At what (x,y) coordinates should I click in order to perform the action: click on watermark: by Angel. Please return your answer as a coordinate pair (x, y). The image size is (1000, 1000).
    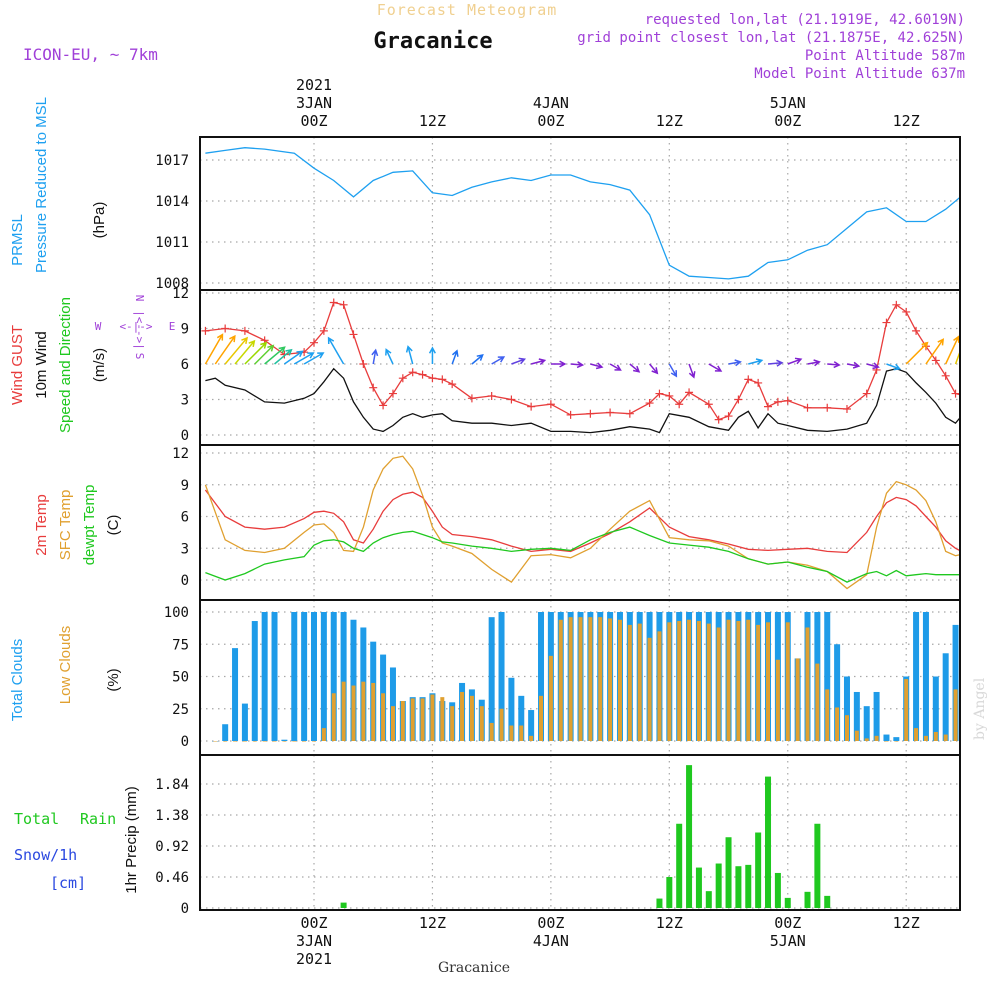
    Looking at the image, I should click on (980, 708).